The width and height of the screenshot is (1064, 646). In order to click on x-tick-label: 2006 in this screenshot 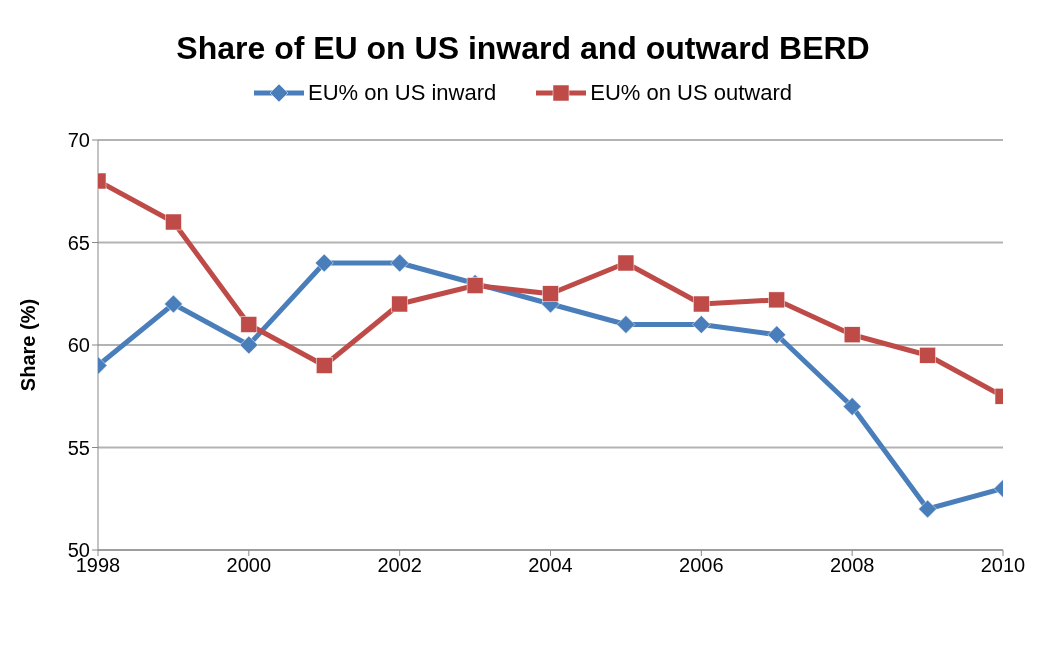, I will do `click(701, 565)`.